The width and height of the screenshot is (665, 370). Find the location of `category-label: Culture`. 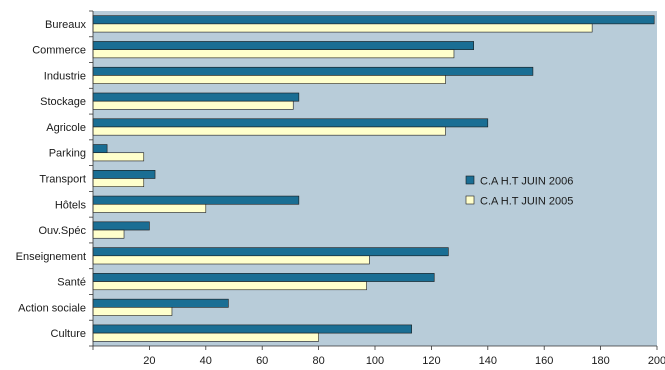

category-label: Culture is located at coordinates (68, 334).